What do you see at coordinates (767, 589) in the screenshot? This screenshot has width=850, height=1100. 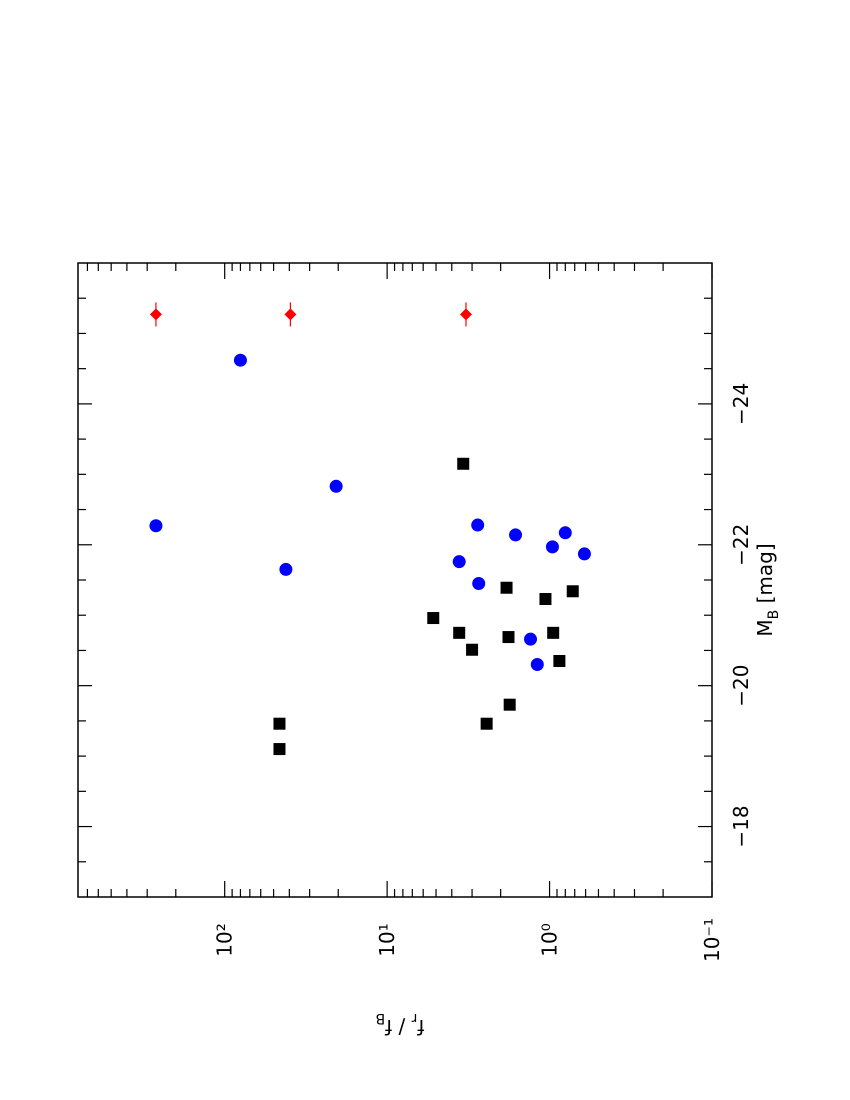 I see `x-axis-label: MB [mag]` at bounding box center [767, 589].